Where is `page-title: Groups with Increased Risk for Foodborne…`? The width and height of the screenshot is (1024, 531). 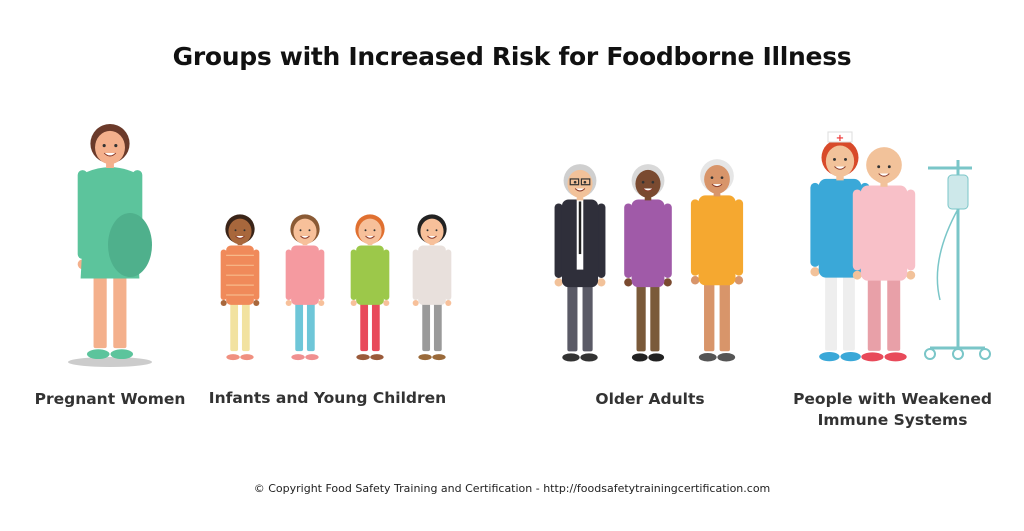
page-title: Groups with Increased Risk for Foodborne… is located at coordinates (512, 56).